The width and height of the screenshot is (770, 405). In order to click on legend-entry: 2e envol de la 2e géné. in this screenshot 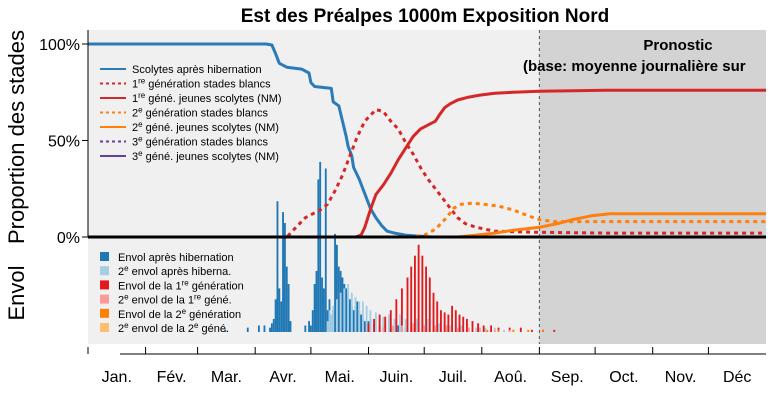, I will do `click(173, 328)`.